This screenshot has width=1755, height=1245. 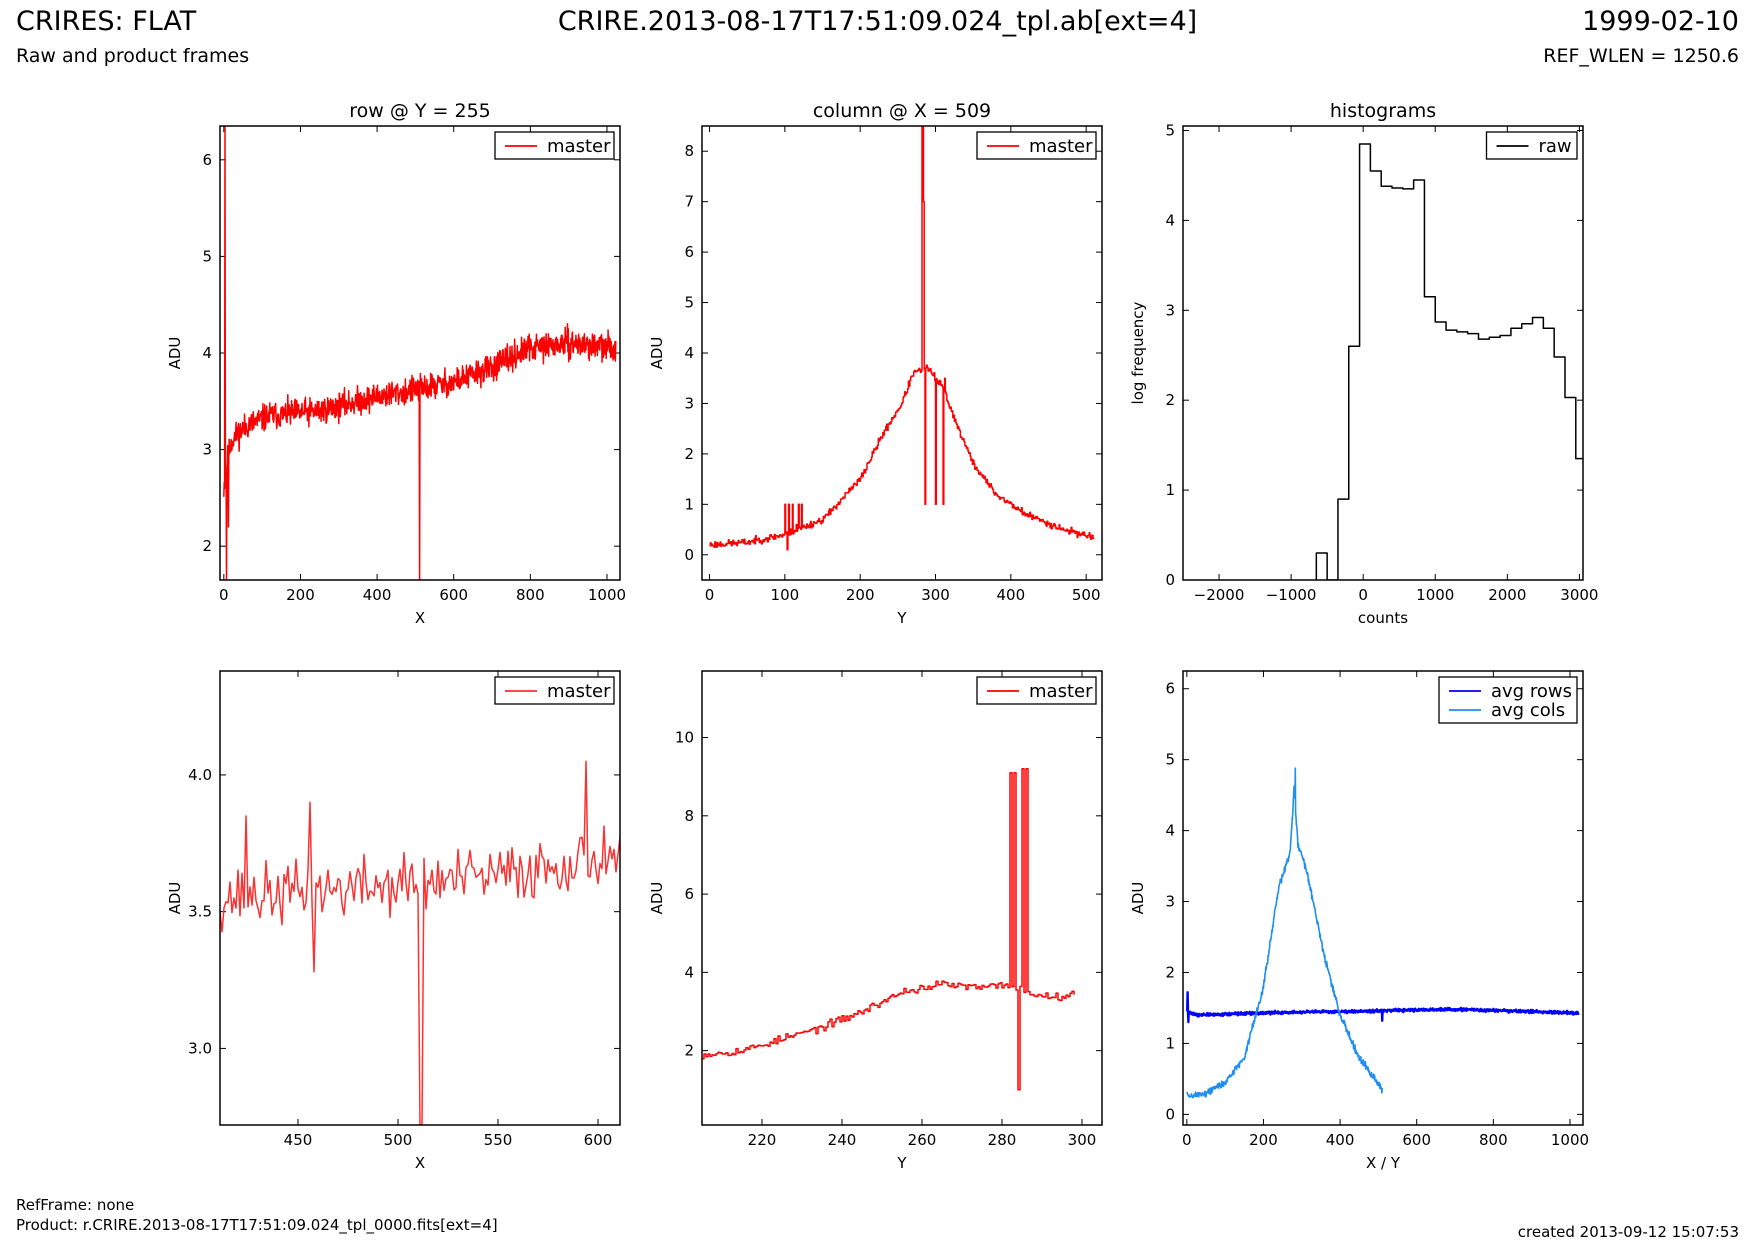 I want to click on x-tick-label: 450, so click(x=298, y=1140).